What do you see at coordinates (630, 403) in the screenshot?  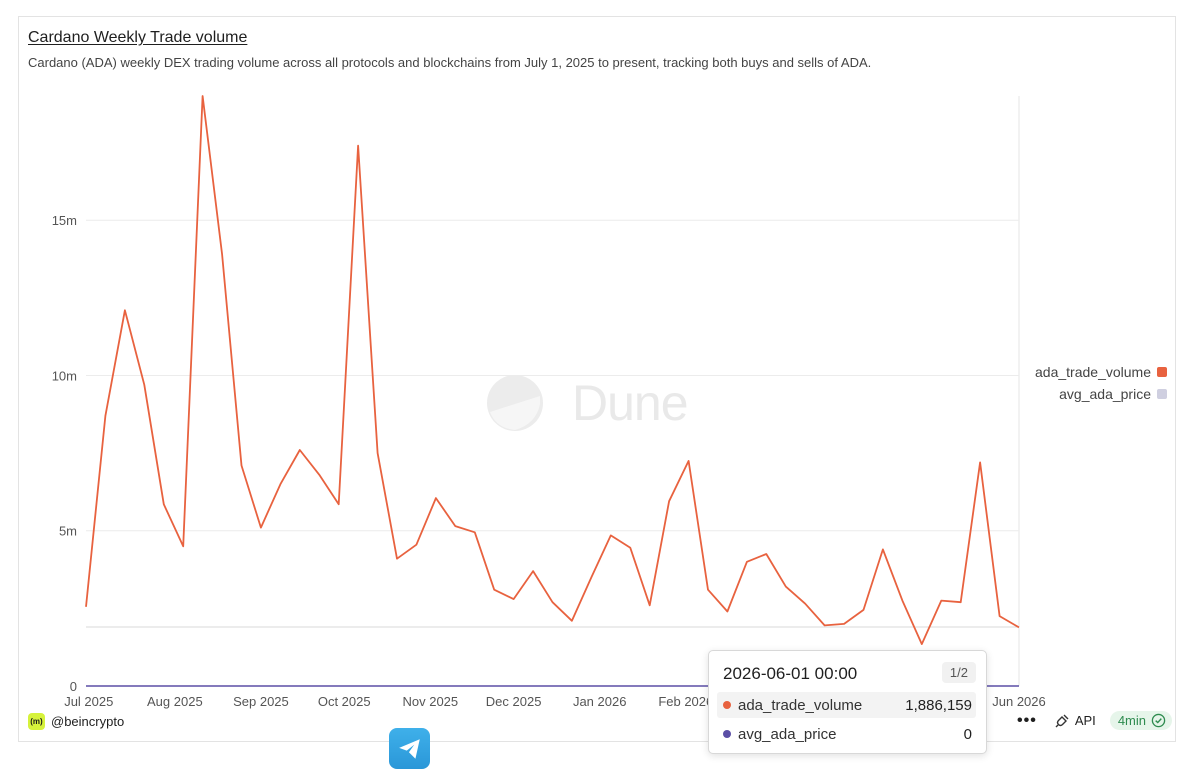 I see `watermark-text: Dune` at bounding box center [630, 403].